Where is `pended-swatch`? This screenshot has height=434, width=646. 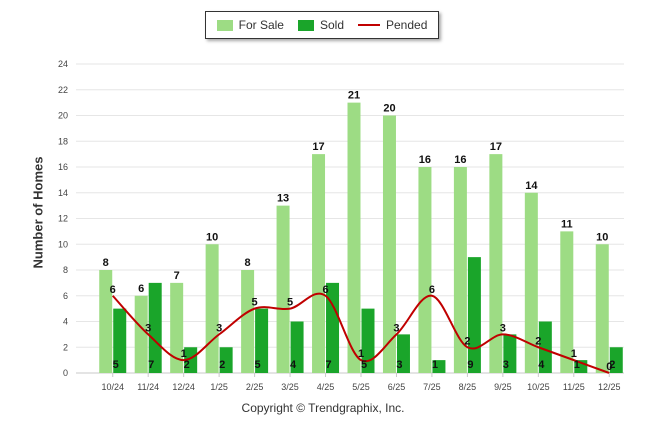
pended-swatch is located at coordinates (369, 25).